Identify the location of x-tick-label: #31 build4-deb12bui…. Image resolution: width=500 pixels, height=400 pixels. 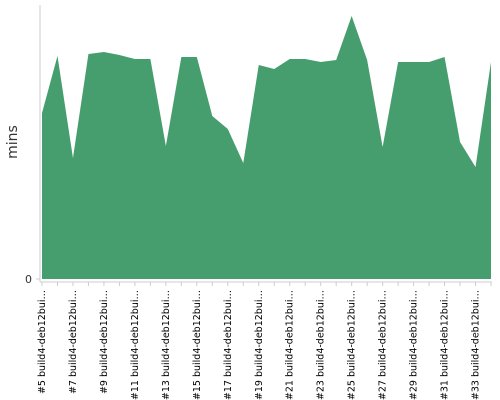
(445, 345).